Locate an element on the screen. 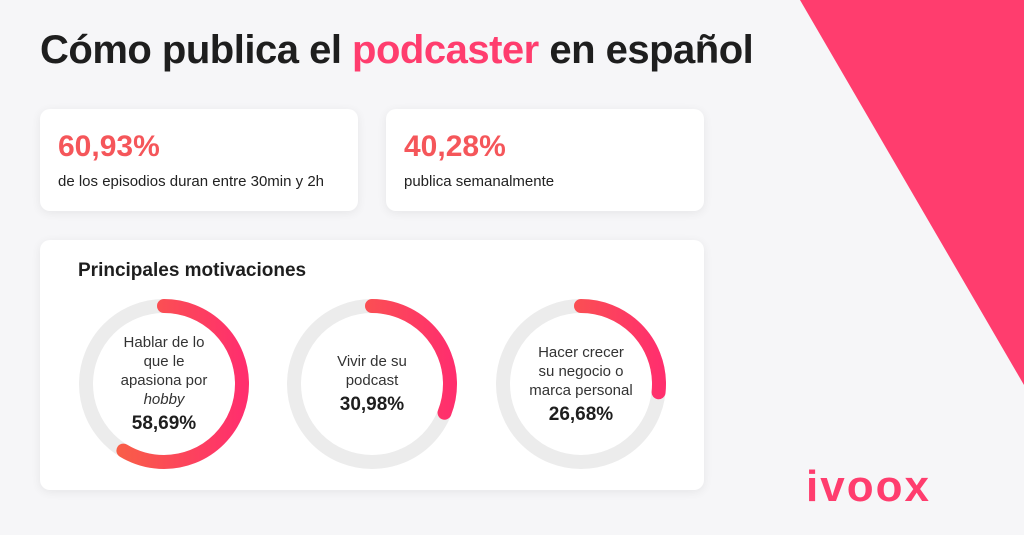 The image size is (1024, 535). donut-category-label: Hablar de lo que le apasiona por hobby is located at coordinates (164, 371).